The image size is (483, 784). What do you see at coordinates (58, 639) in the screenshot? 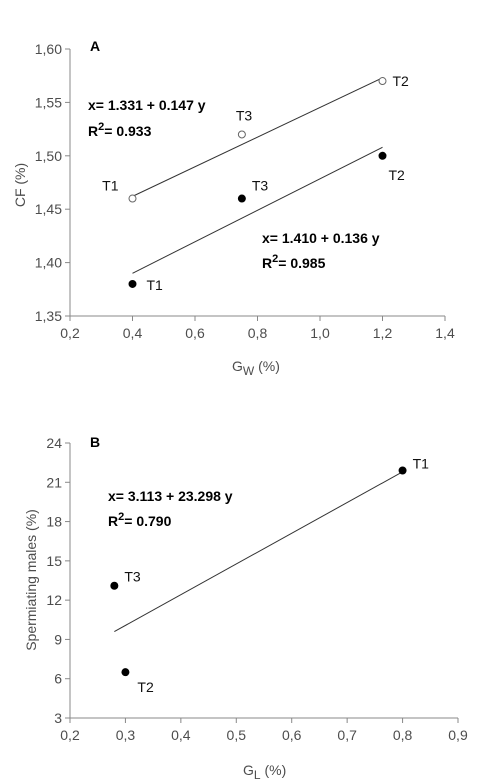
I see `y-tick-label: 9` at bounding box center [58, 639].